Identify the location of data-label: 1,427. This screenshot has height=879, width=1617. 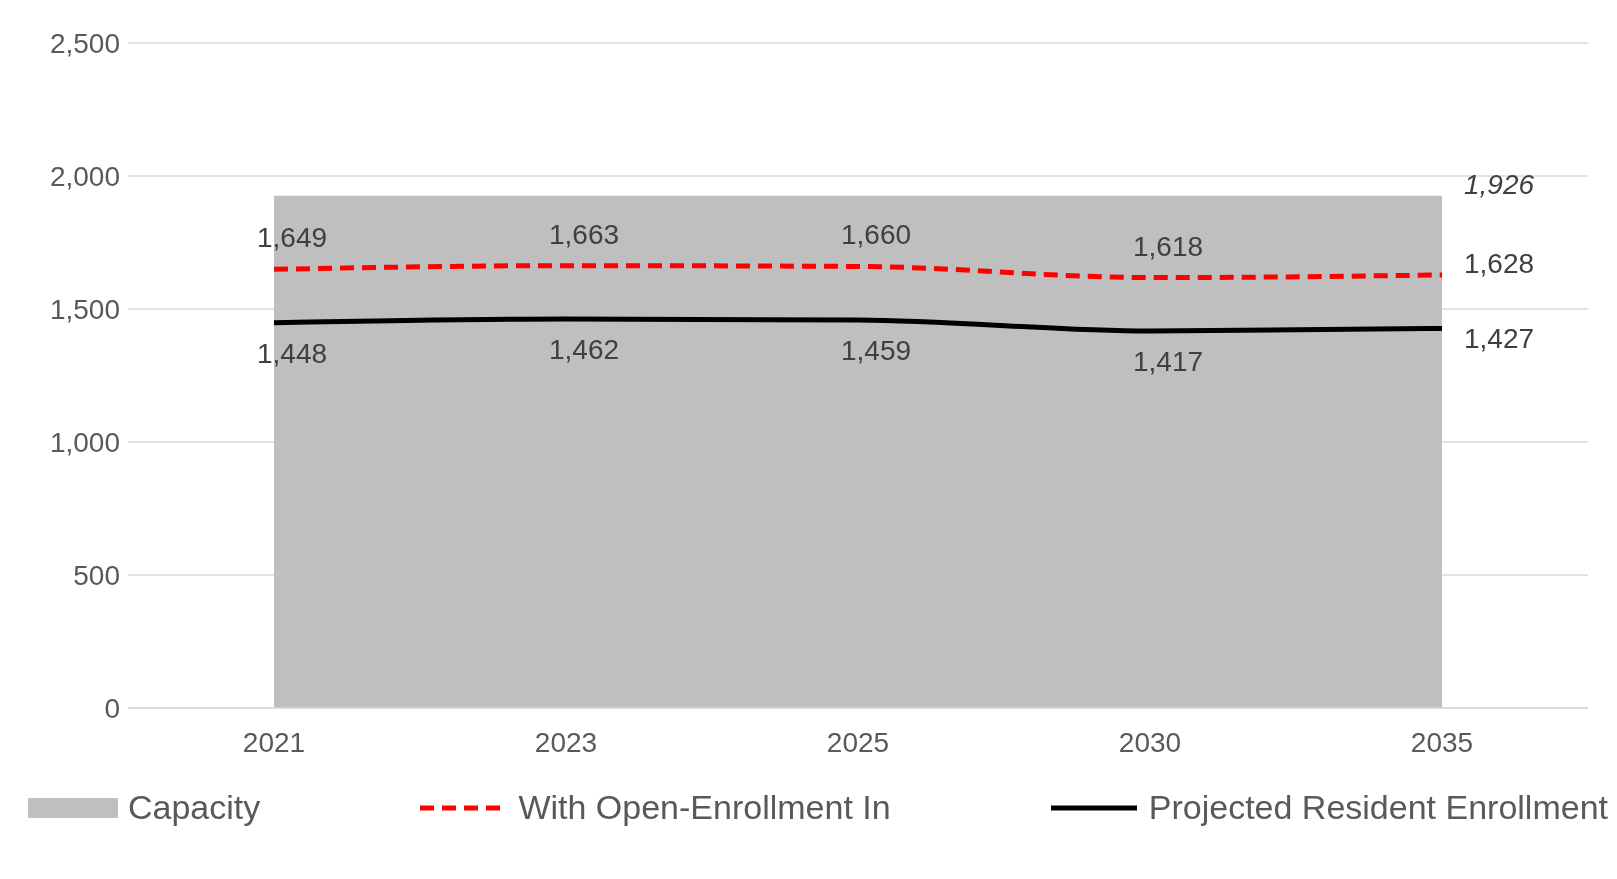
(1499, 339).